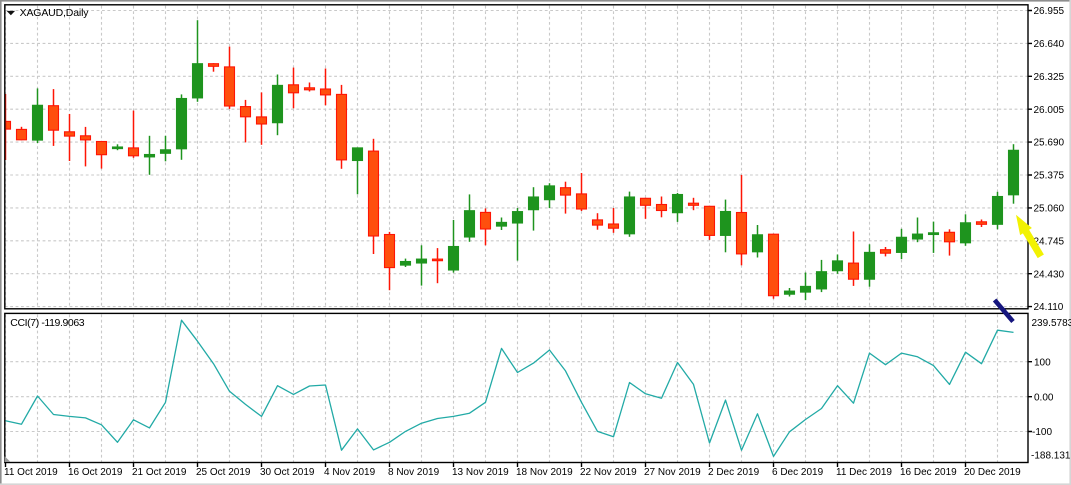 The width and height of the screenshot is (1071, 485). Describe the element at coordinates (223, 472) in the screenshot. I see `svg-text: 25 Oct 2019` at that location.